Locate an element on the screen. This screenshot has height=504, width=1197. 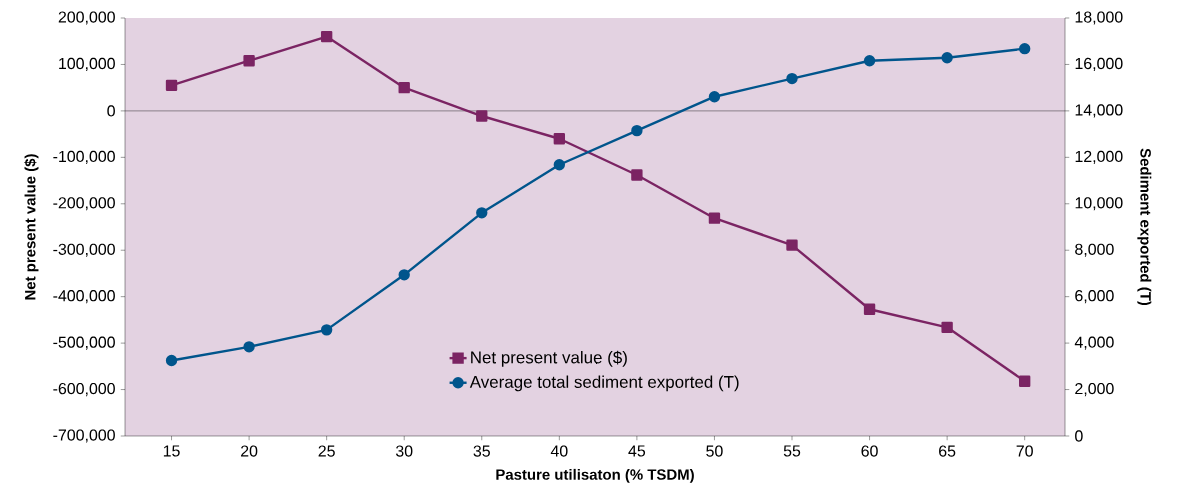
y2-tick-label: 14,000 is located at coordinates (1099, 111).